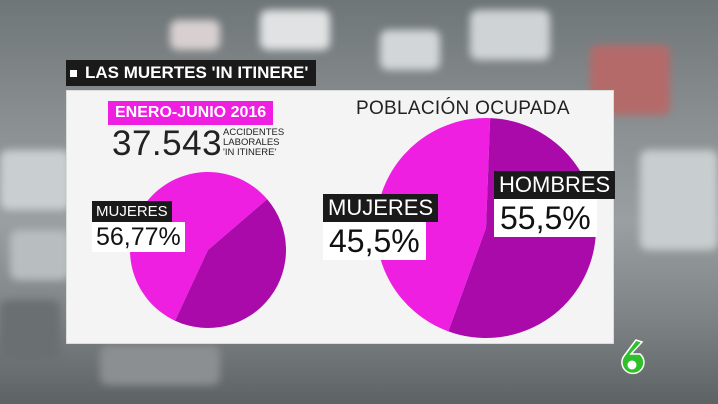 The height and width of the screenshot is (404, 718). Describe the element at coordinates (254, 132) in the screenshot. I see `total-label-line: ACCIDENTES` at that location.